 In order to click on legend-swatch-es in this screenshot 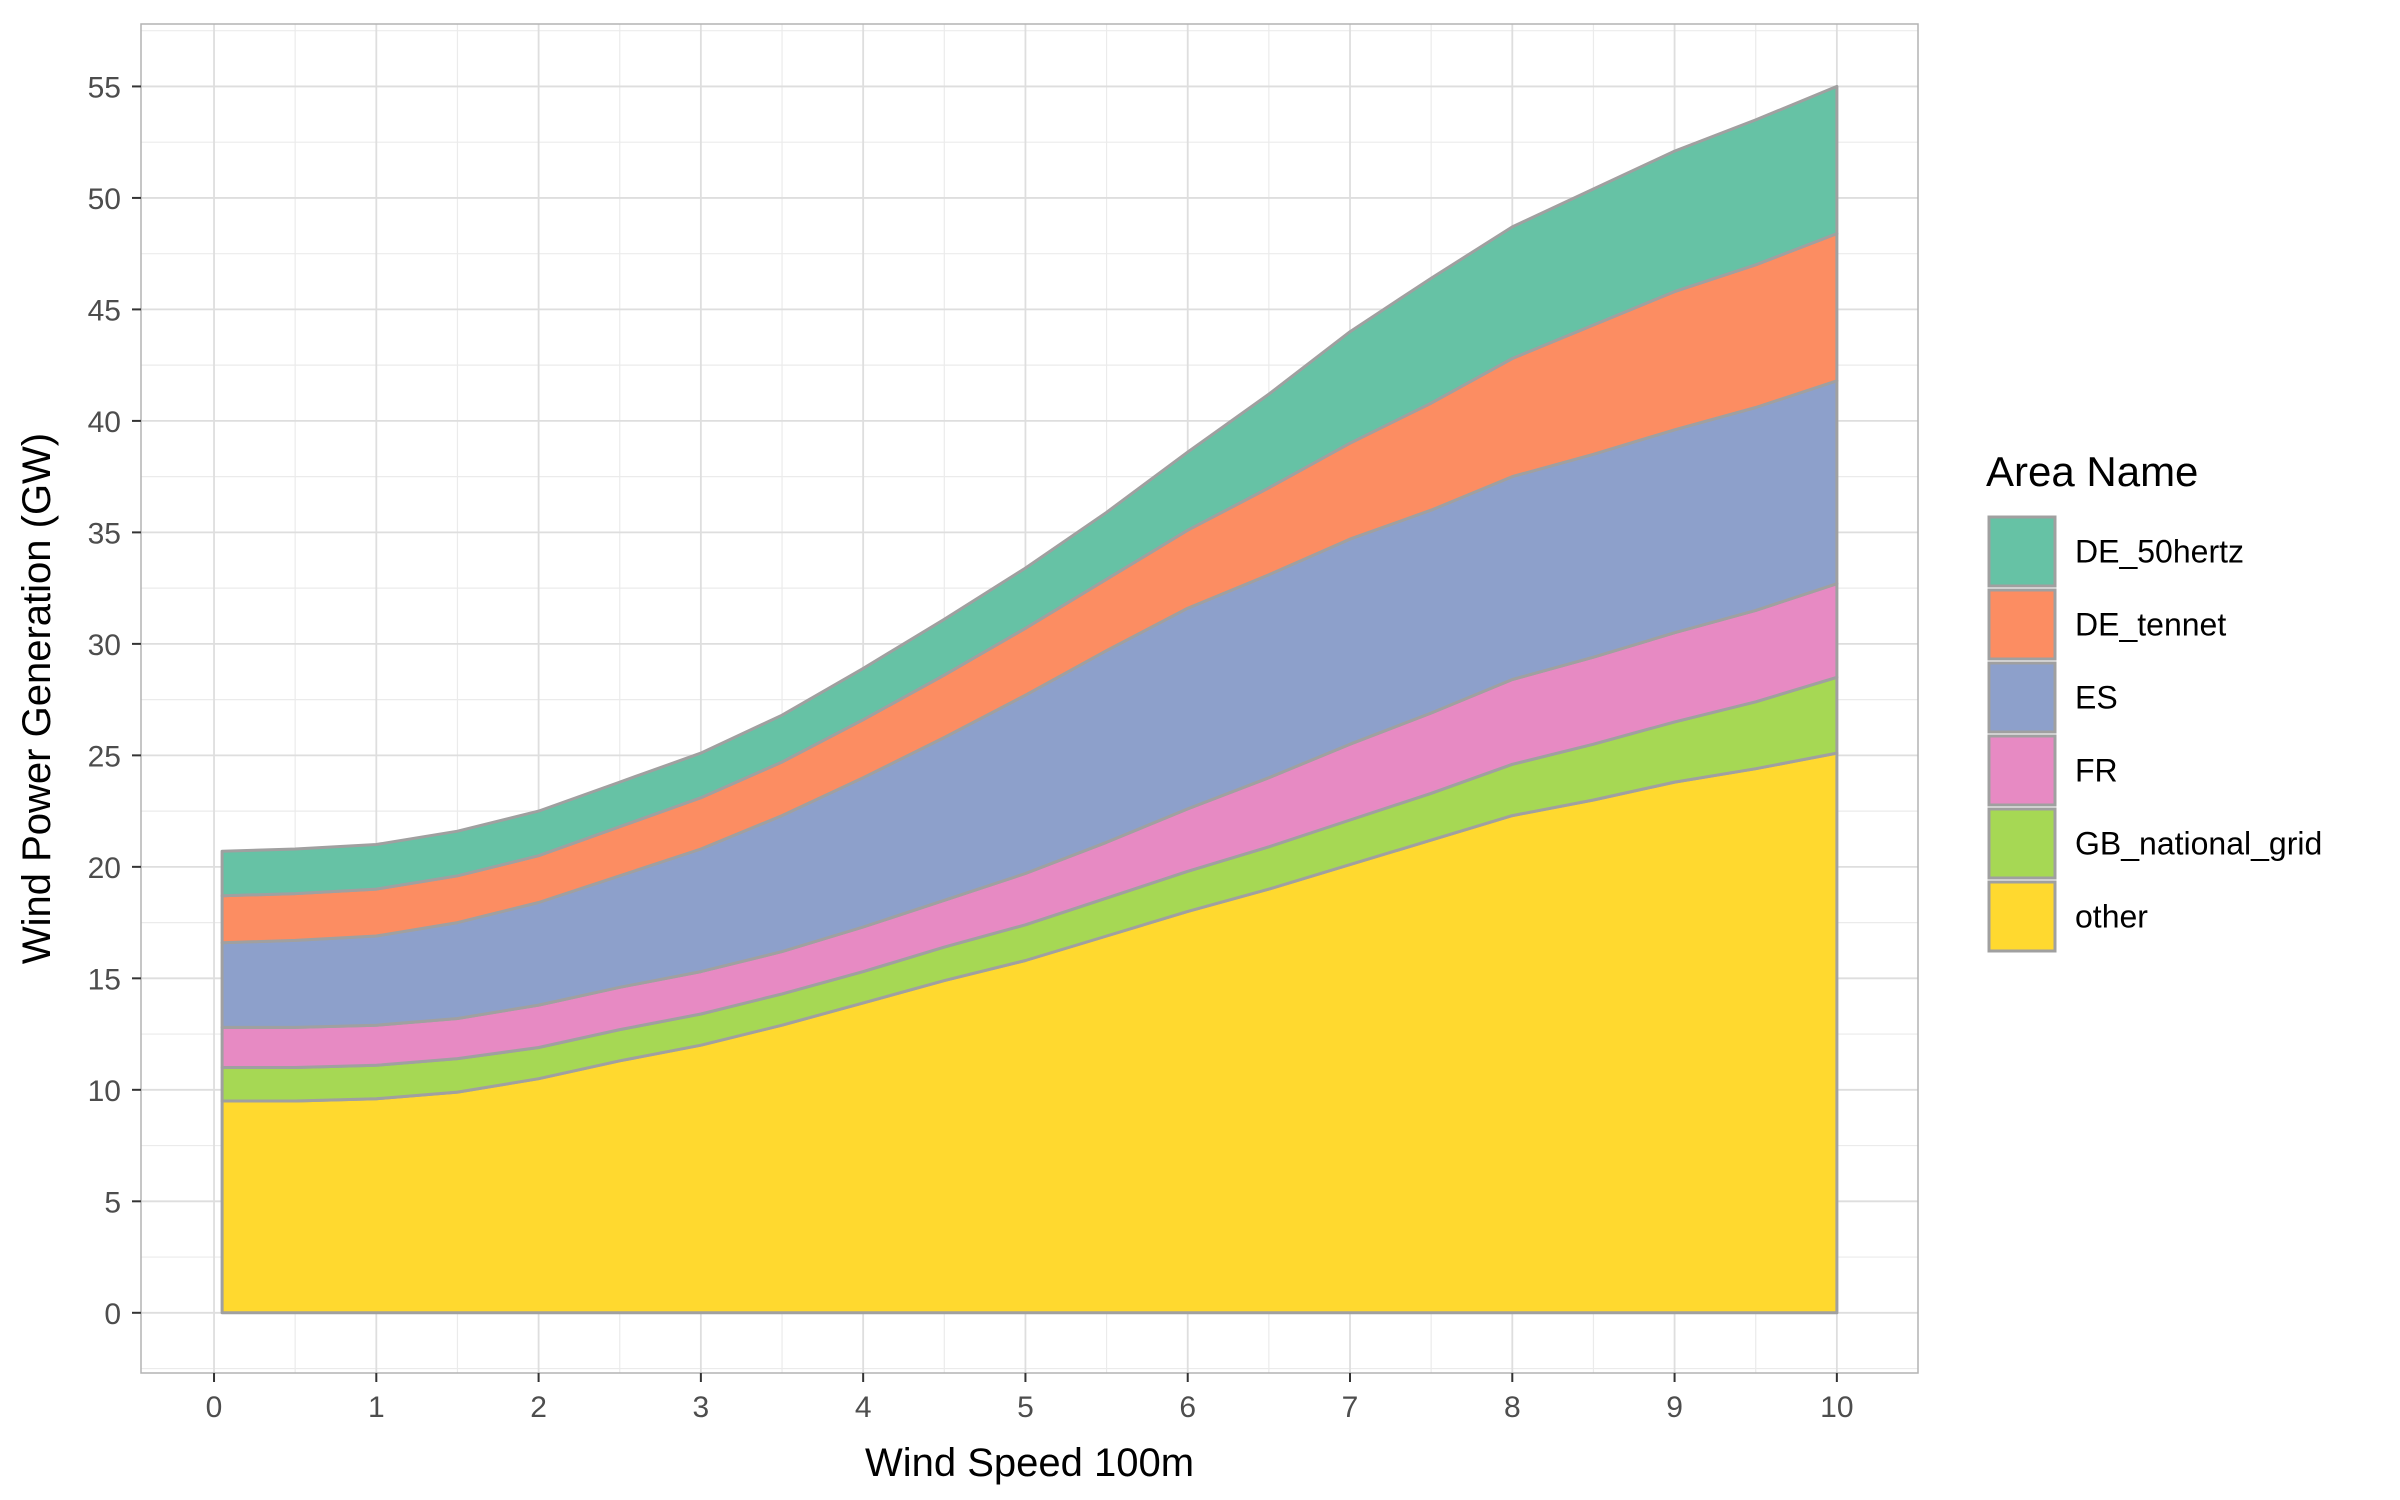, I will do `click(2022, 697)`.